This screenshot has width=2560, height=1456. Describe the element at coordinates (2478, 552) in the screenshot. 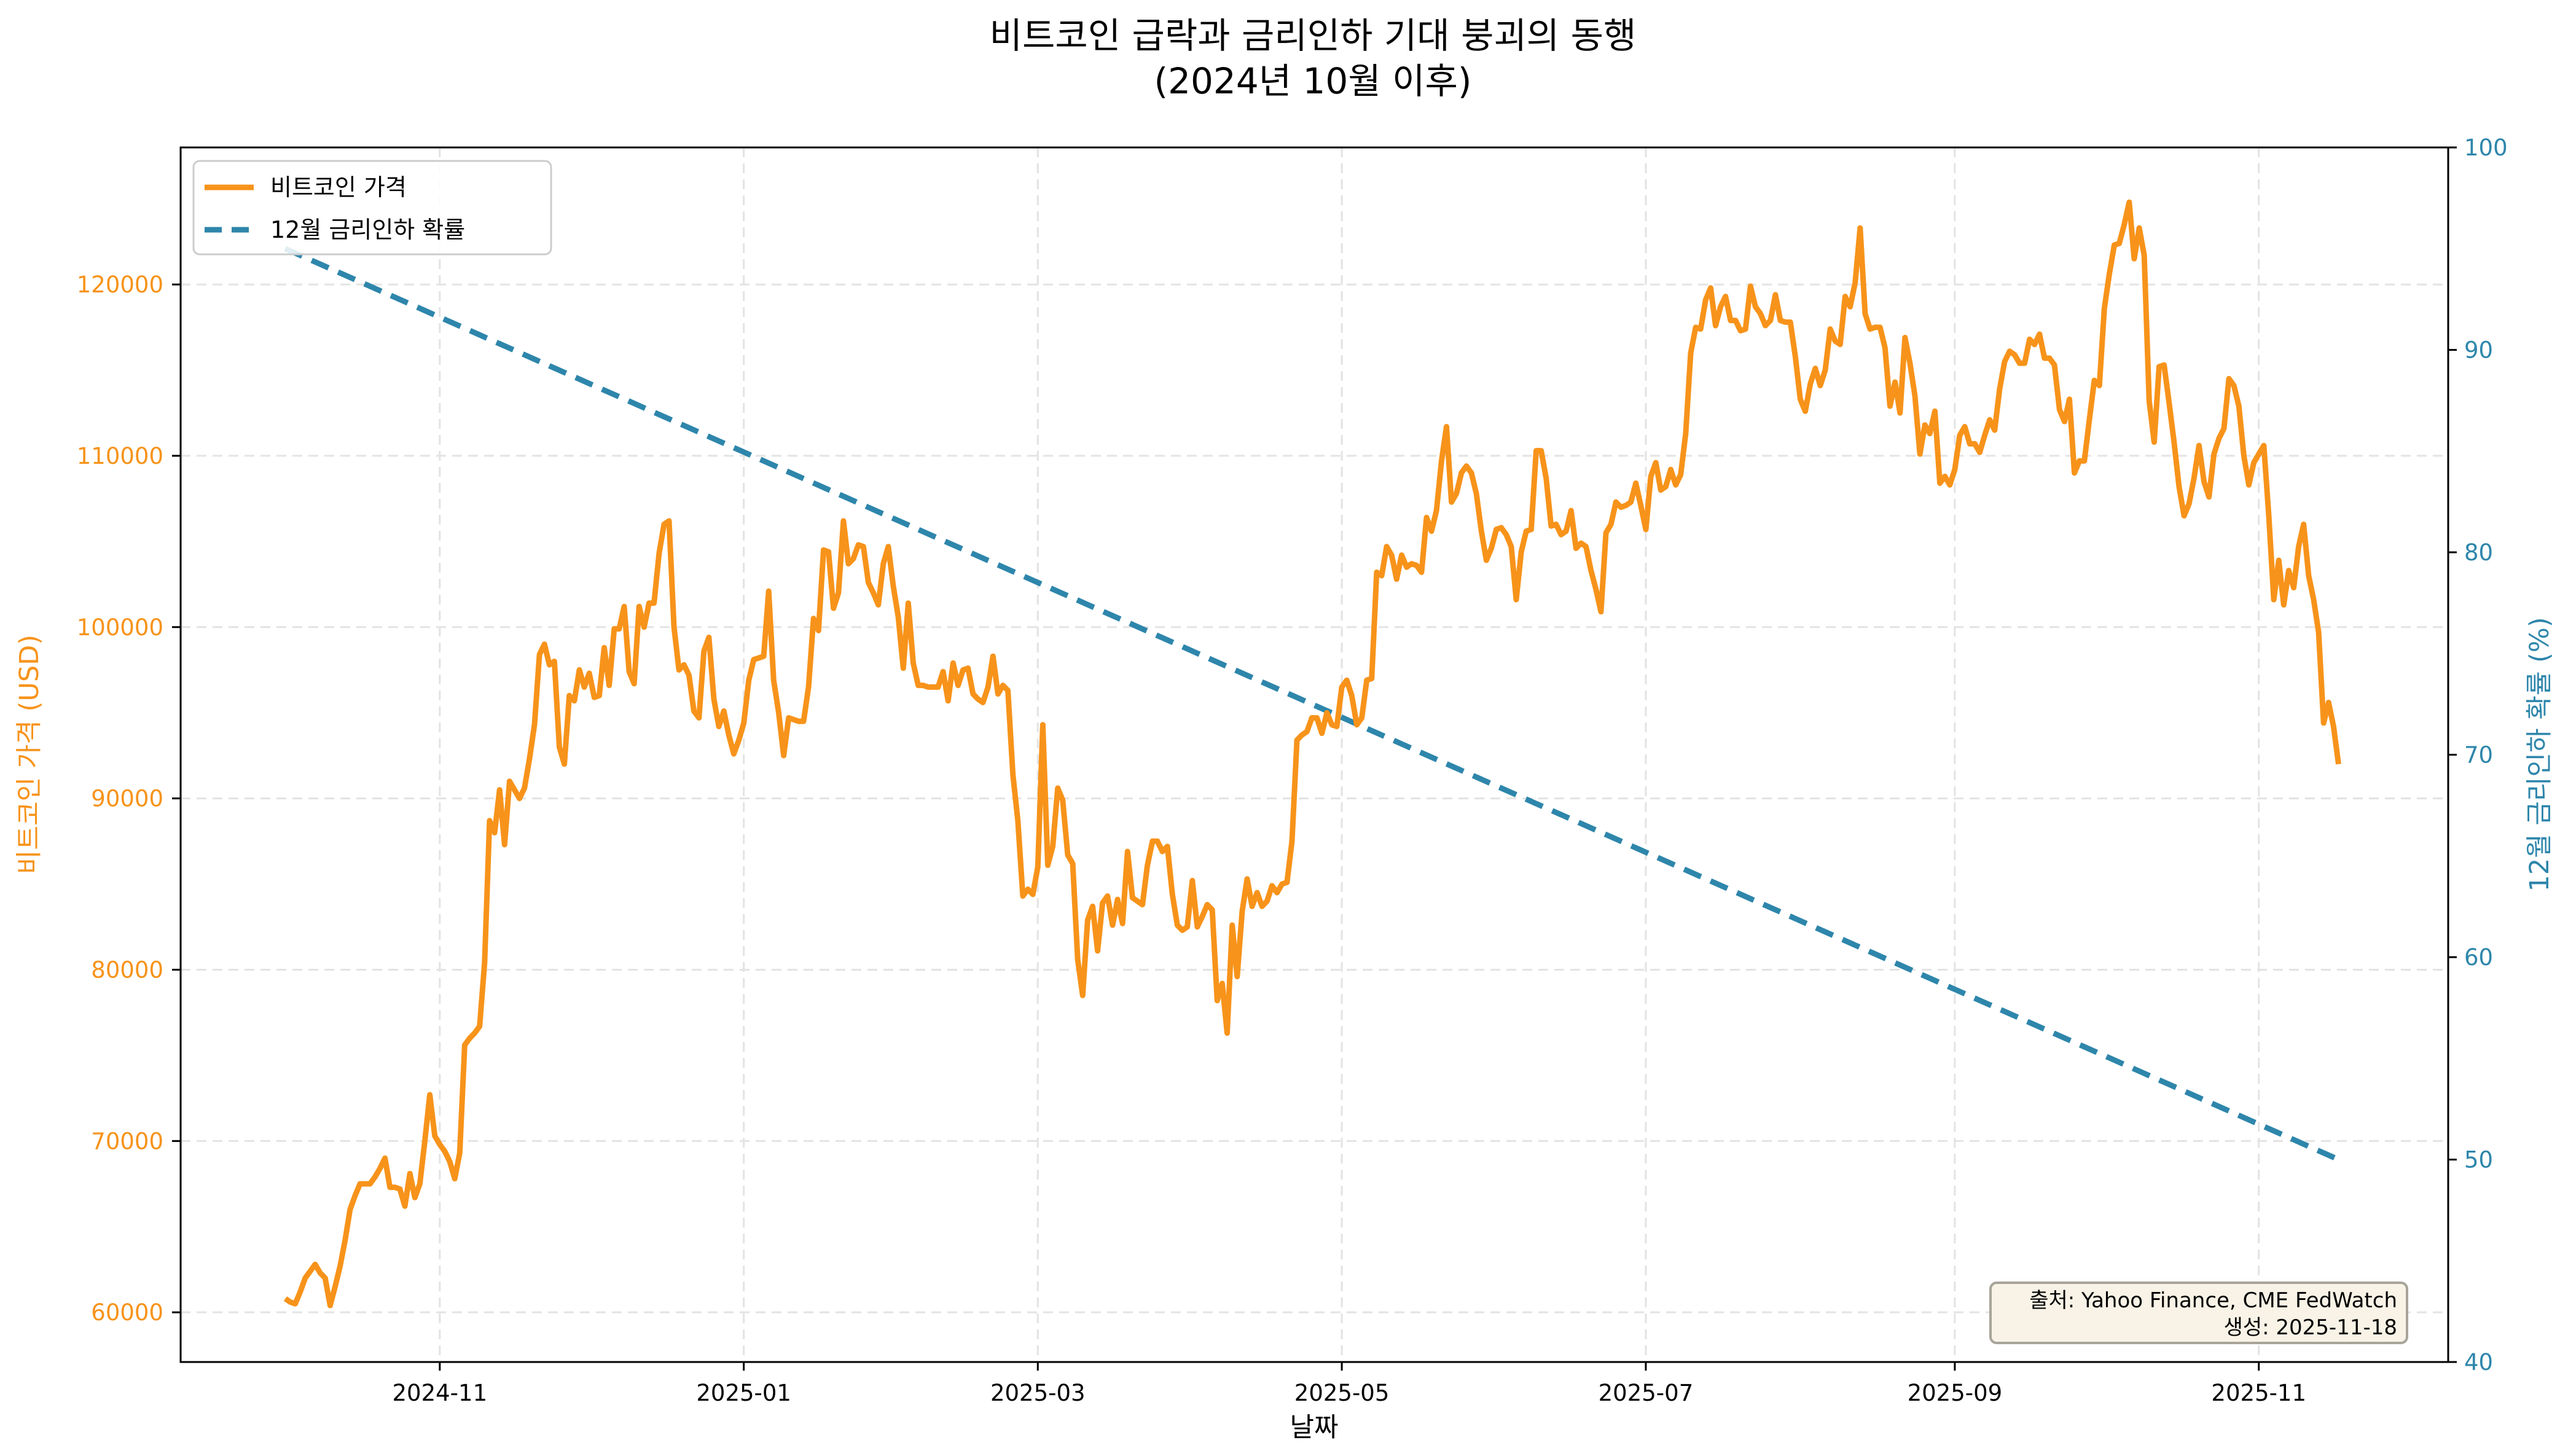

I see `y-right-tick-label: 80` at that location.